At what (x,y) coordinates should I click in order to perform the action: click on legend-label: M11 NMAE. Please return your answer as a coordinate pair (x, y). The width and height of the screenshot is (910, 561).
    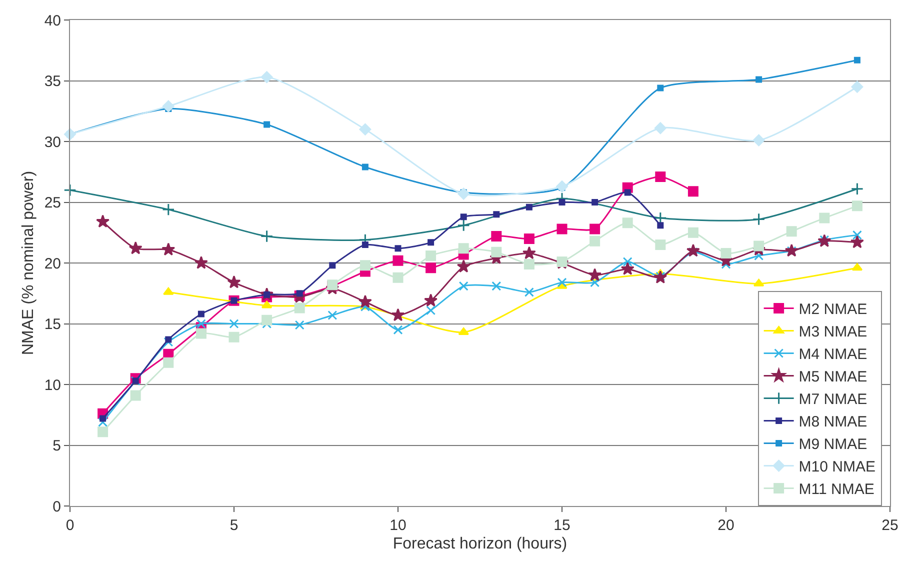
    Looking at the image, I should click on (836, 489).